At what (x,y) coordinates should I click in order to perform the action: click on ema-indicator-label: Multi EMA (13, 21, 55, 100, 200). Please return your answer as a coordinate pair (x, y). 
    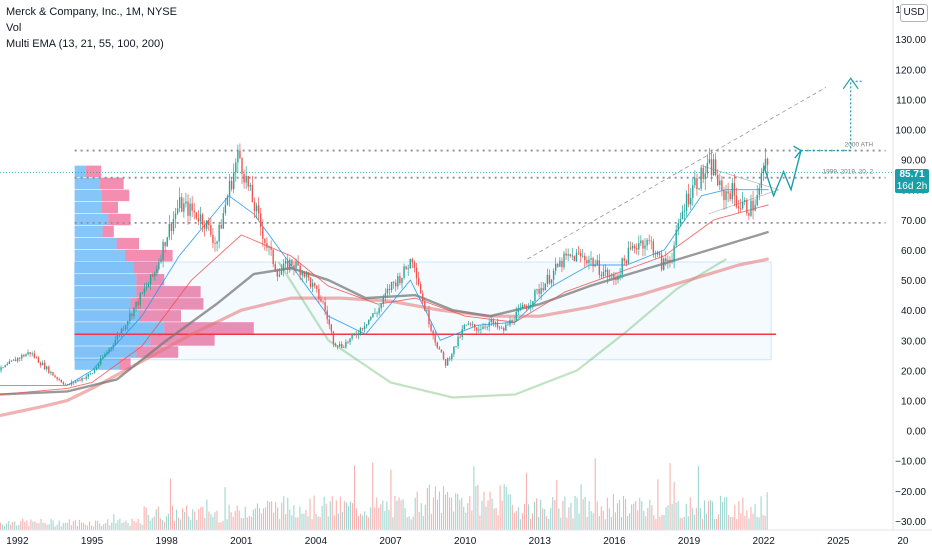
    Looking at the image, I should click on (85, 44).